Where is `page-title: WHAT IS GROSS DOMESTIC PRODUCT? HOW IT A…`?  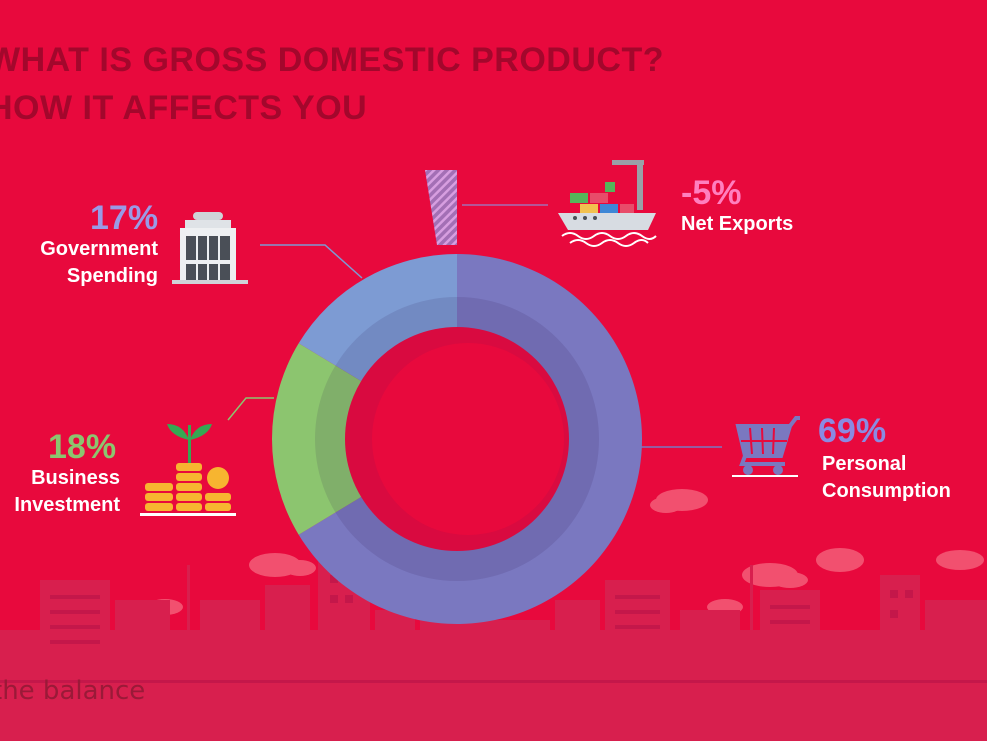 page-title: WHAT IS GROSS DOMESTIC PRODUCT? HOW IT A… is located at coordinates (332, 84).